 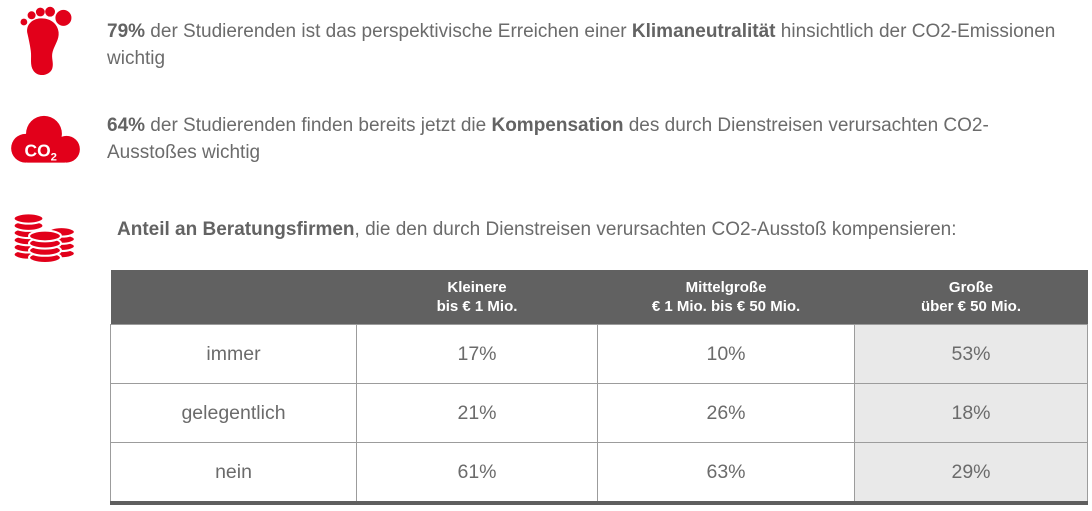 I want to click on co2-cloud-icon: CO2, so click(x=45, y=142).